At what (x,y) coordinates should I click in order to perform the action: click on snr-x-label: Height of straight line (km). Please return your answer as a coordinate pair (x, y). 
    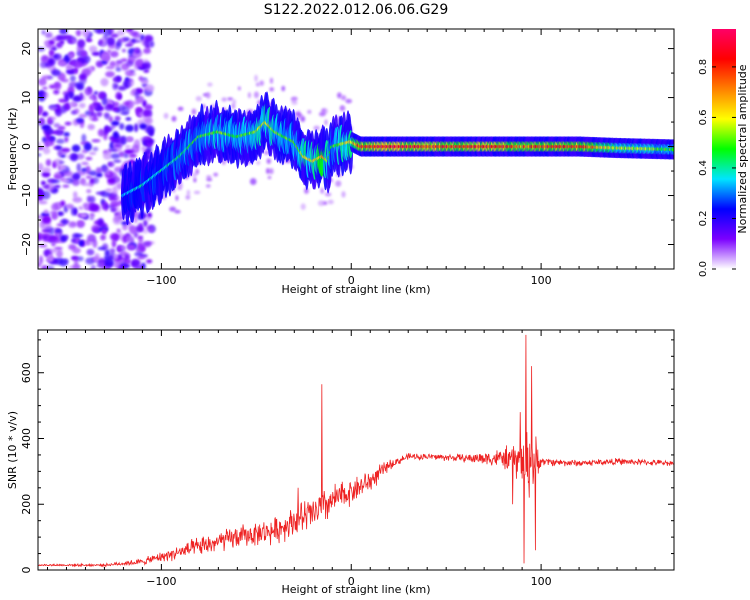
    Looking at the image, I should click on (355, 589).